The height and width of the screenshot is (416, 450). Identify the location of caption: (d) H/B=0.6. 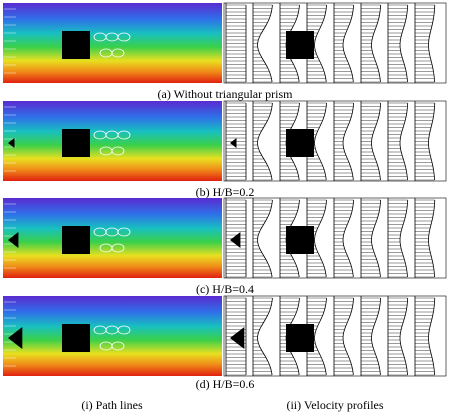
(225, 384).